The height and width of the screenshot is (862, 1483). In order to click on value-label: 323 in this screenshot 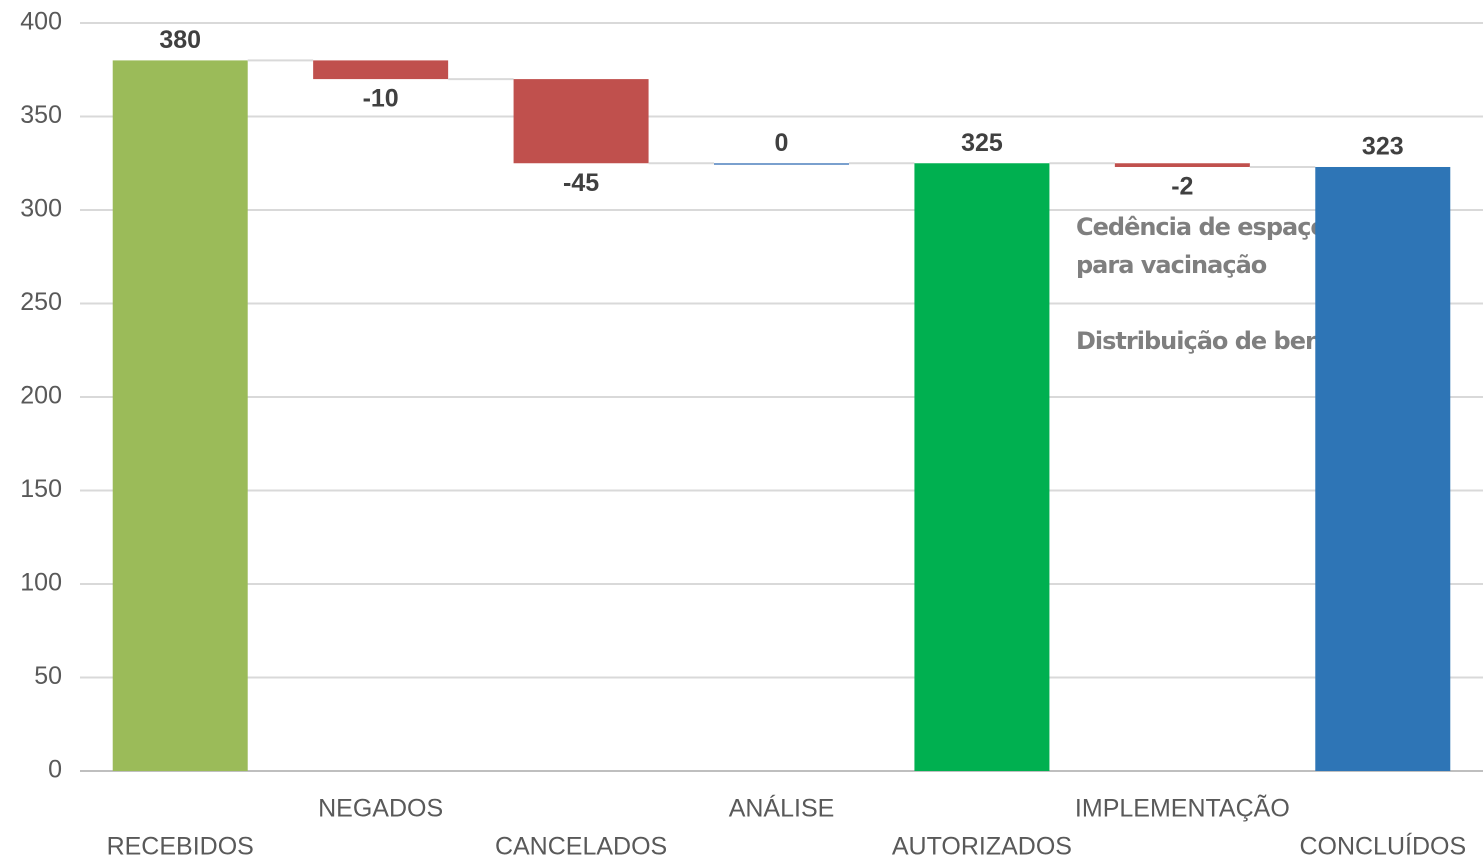, I will do `click(1383, 147)`.